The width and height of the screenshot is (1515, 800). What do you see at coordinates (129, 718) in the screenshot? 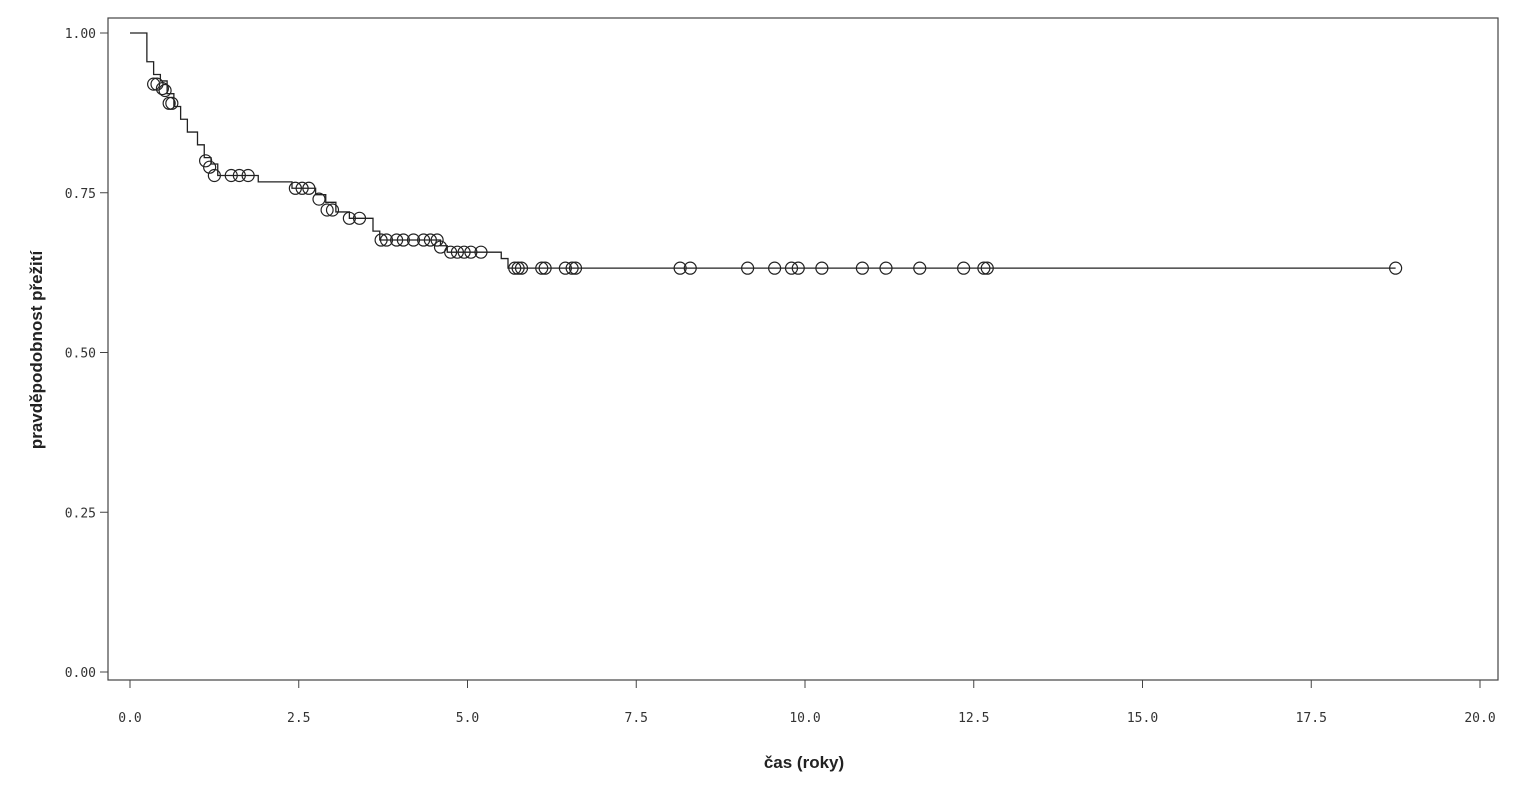
I see `x-tick-label: 0.0` at bounding box center [129, 718].